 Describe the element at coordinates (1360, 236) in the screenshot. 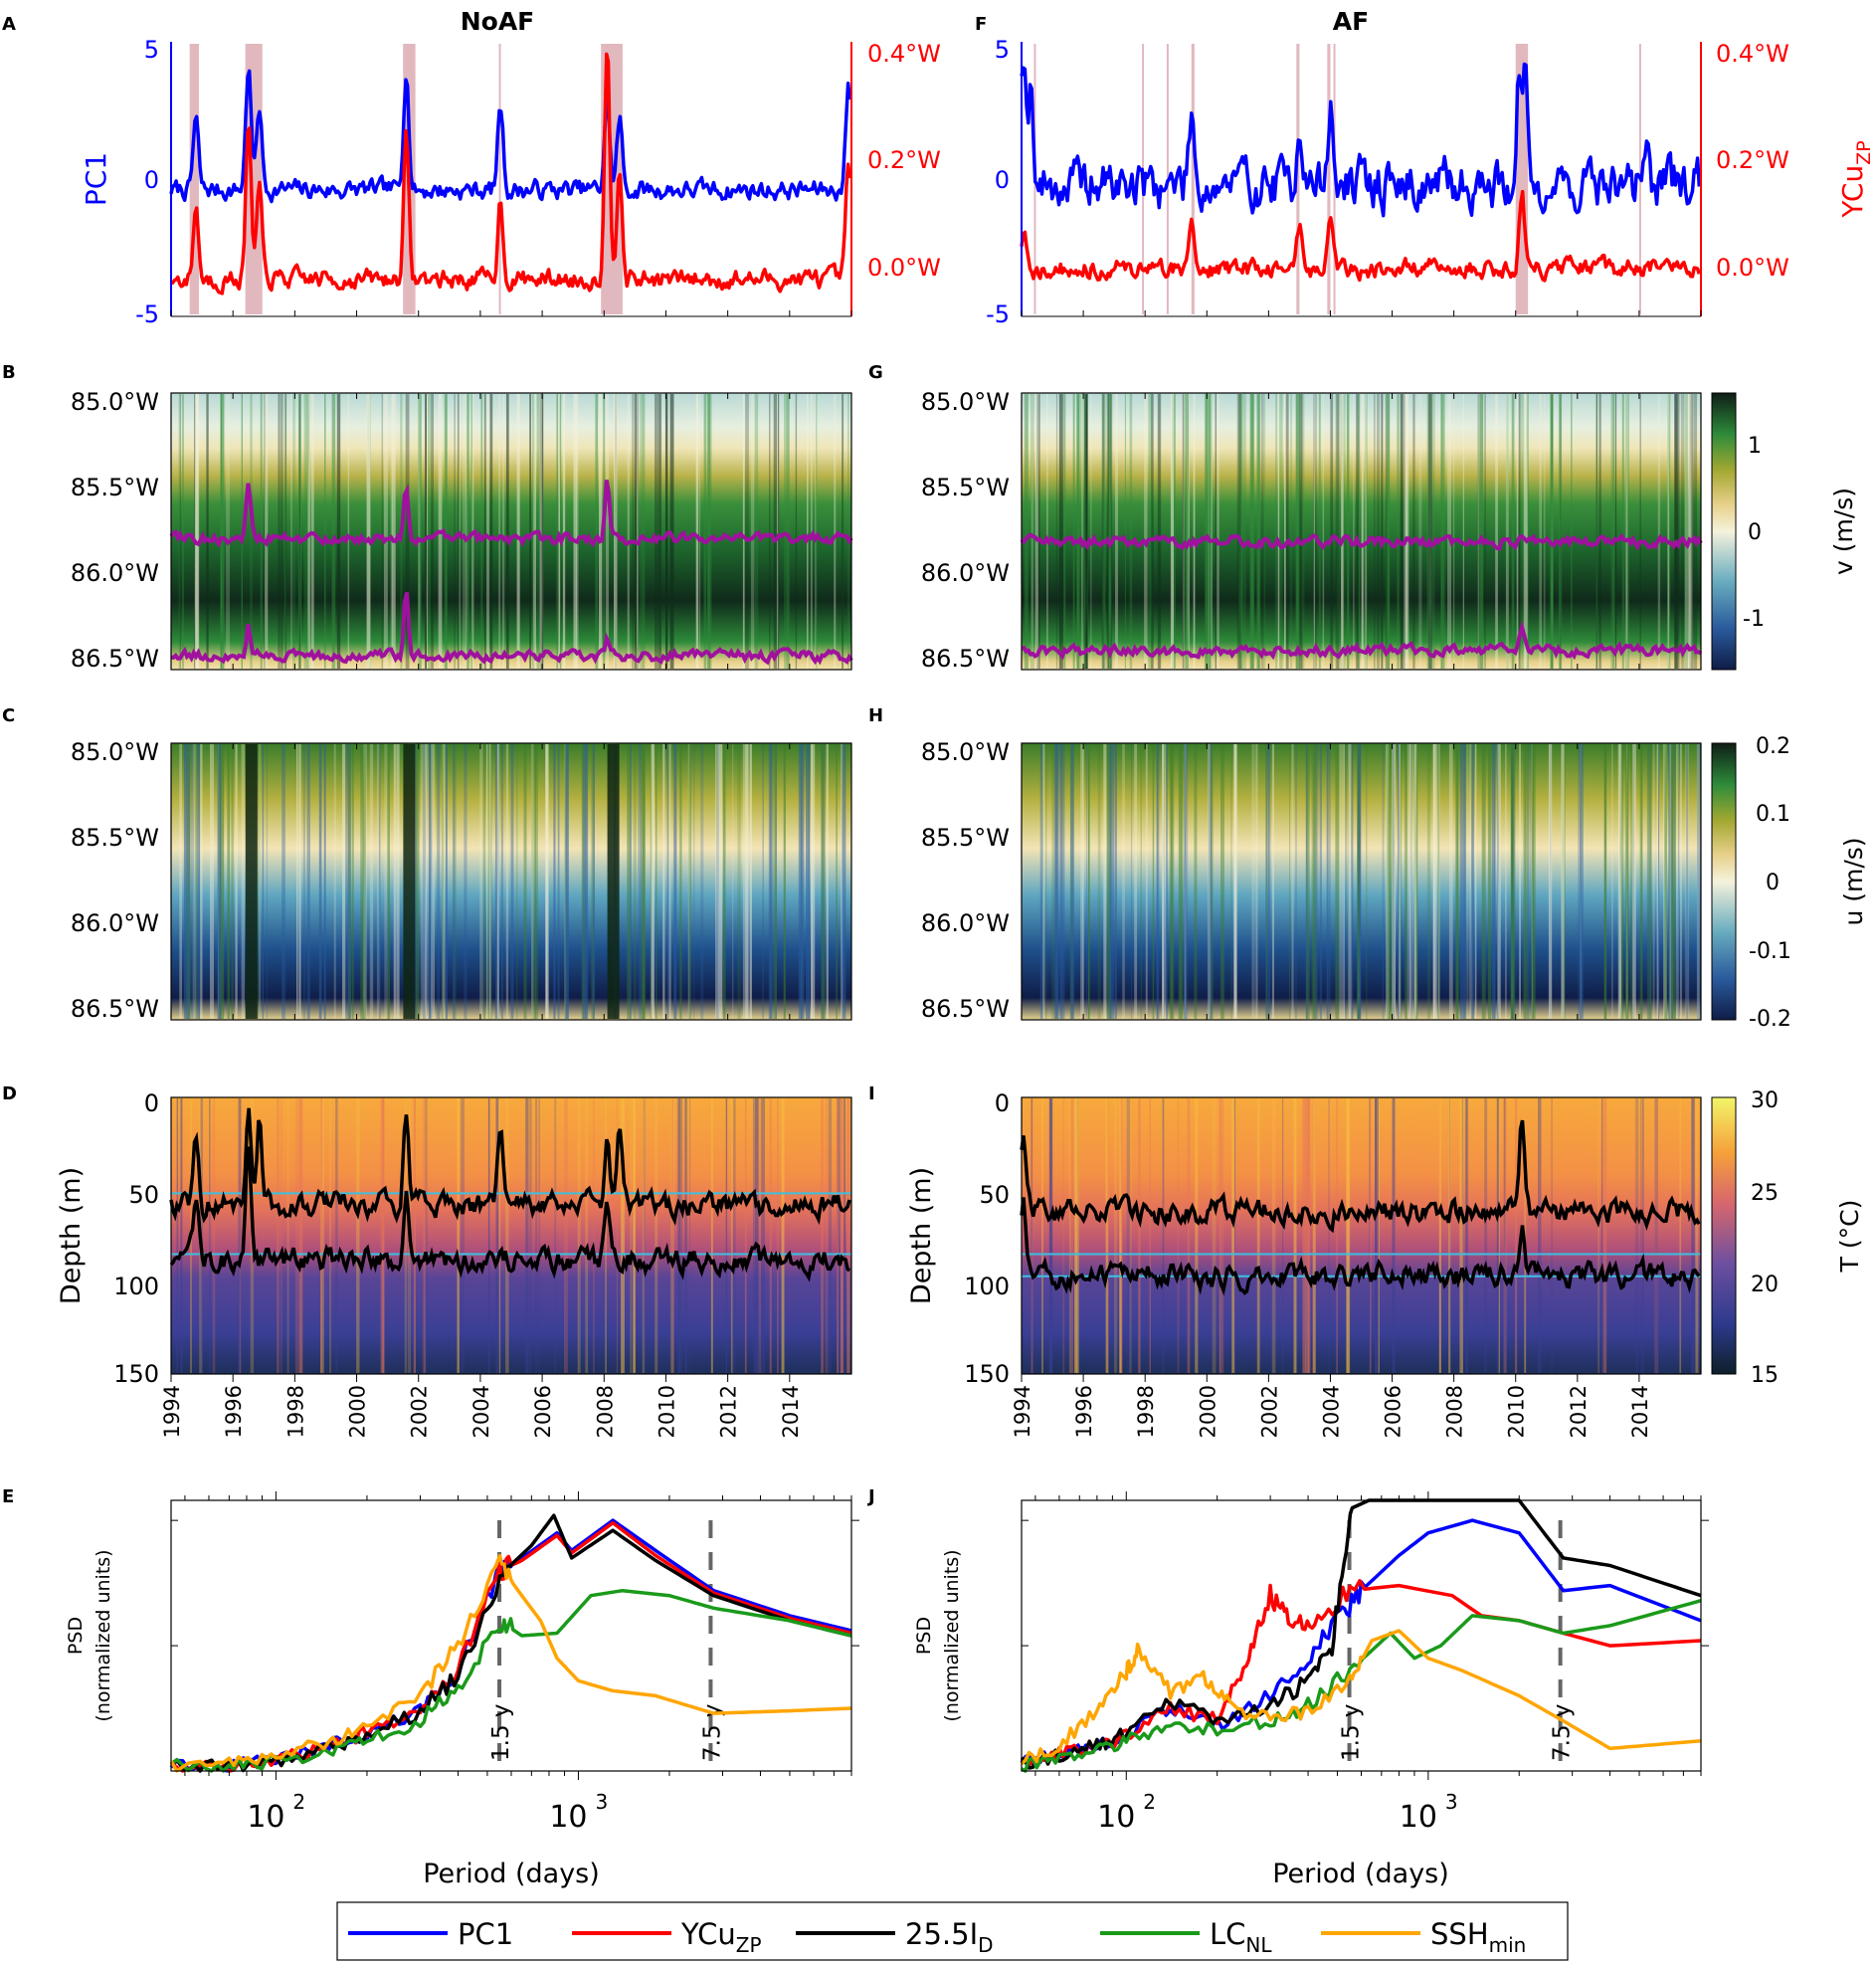

I see `series-line-ycu-zp` at that location.